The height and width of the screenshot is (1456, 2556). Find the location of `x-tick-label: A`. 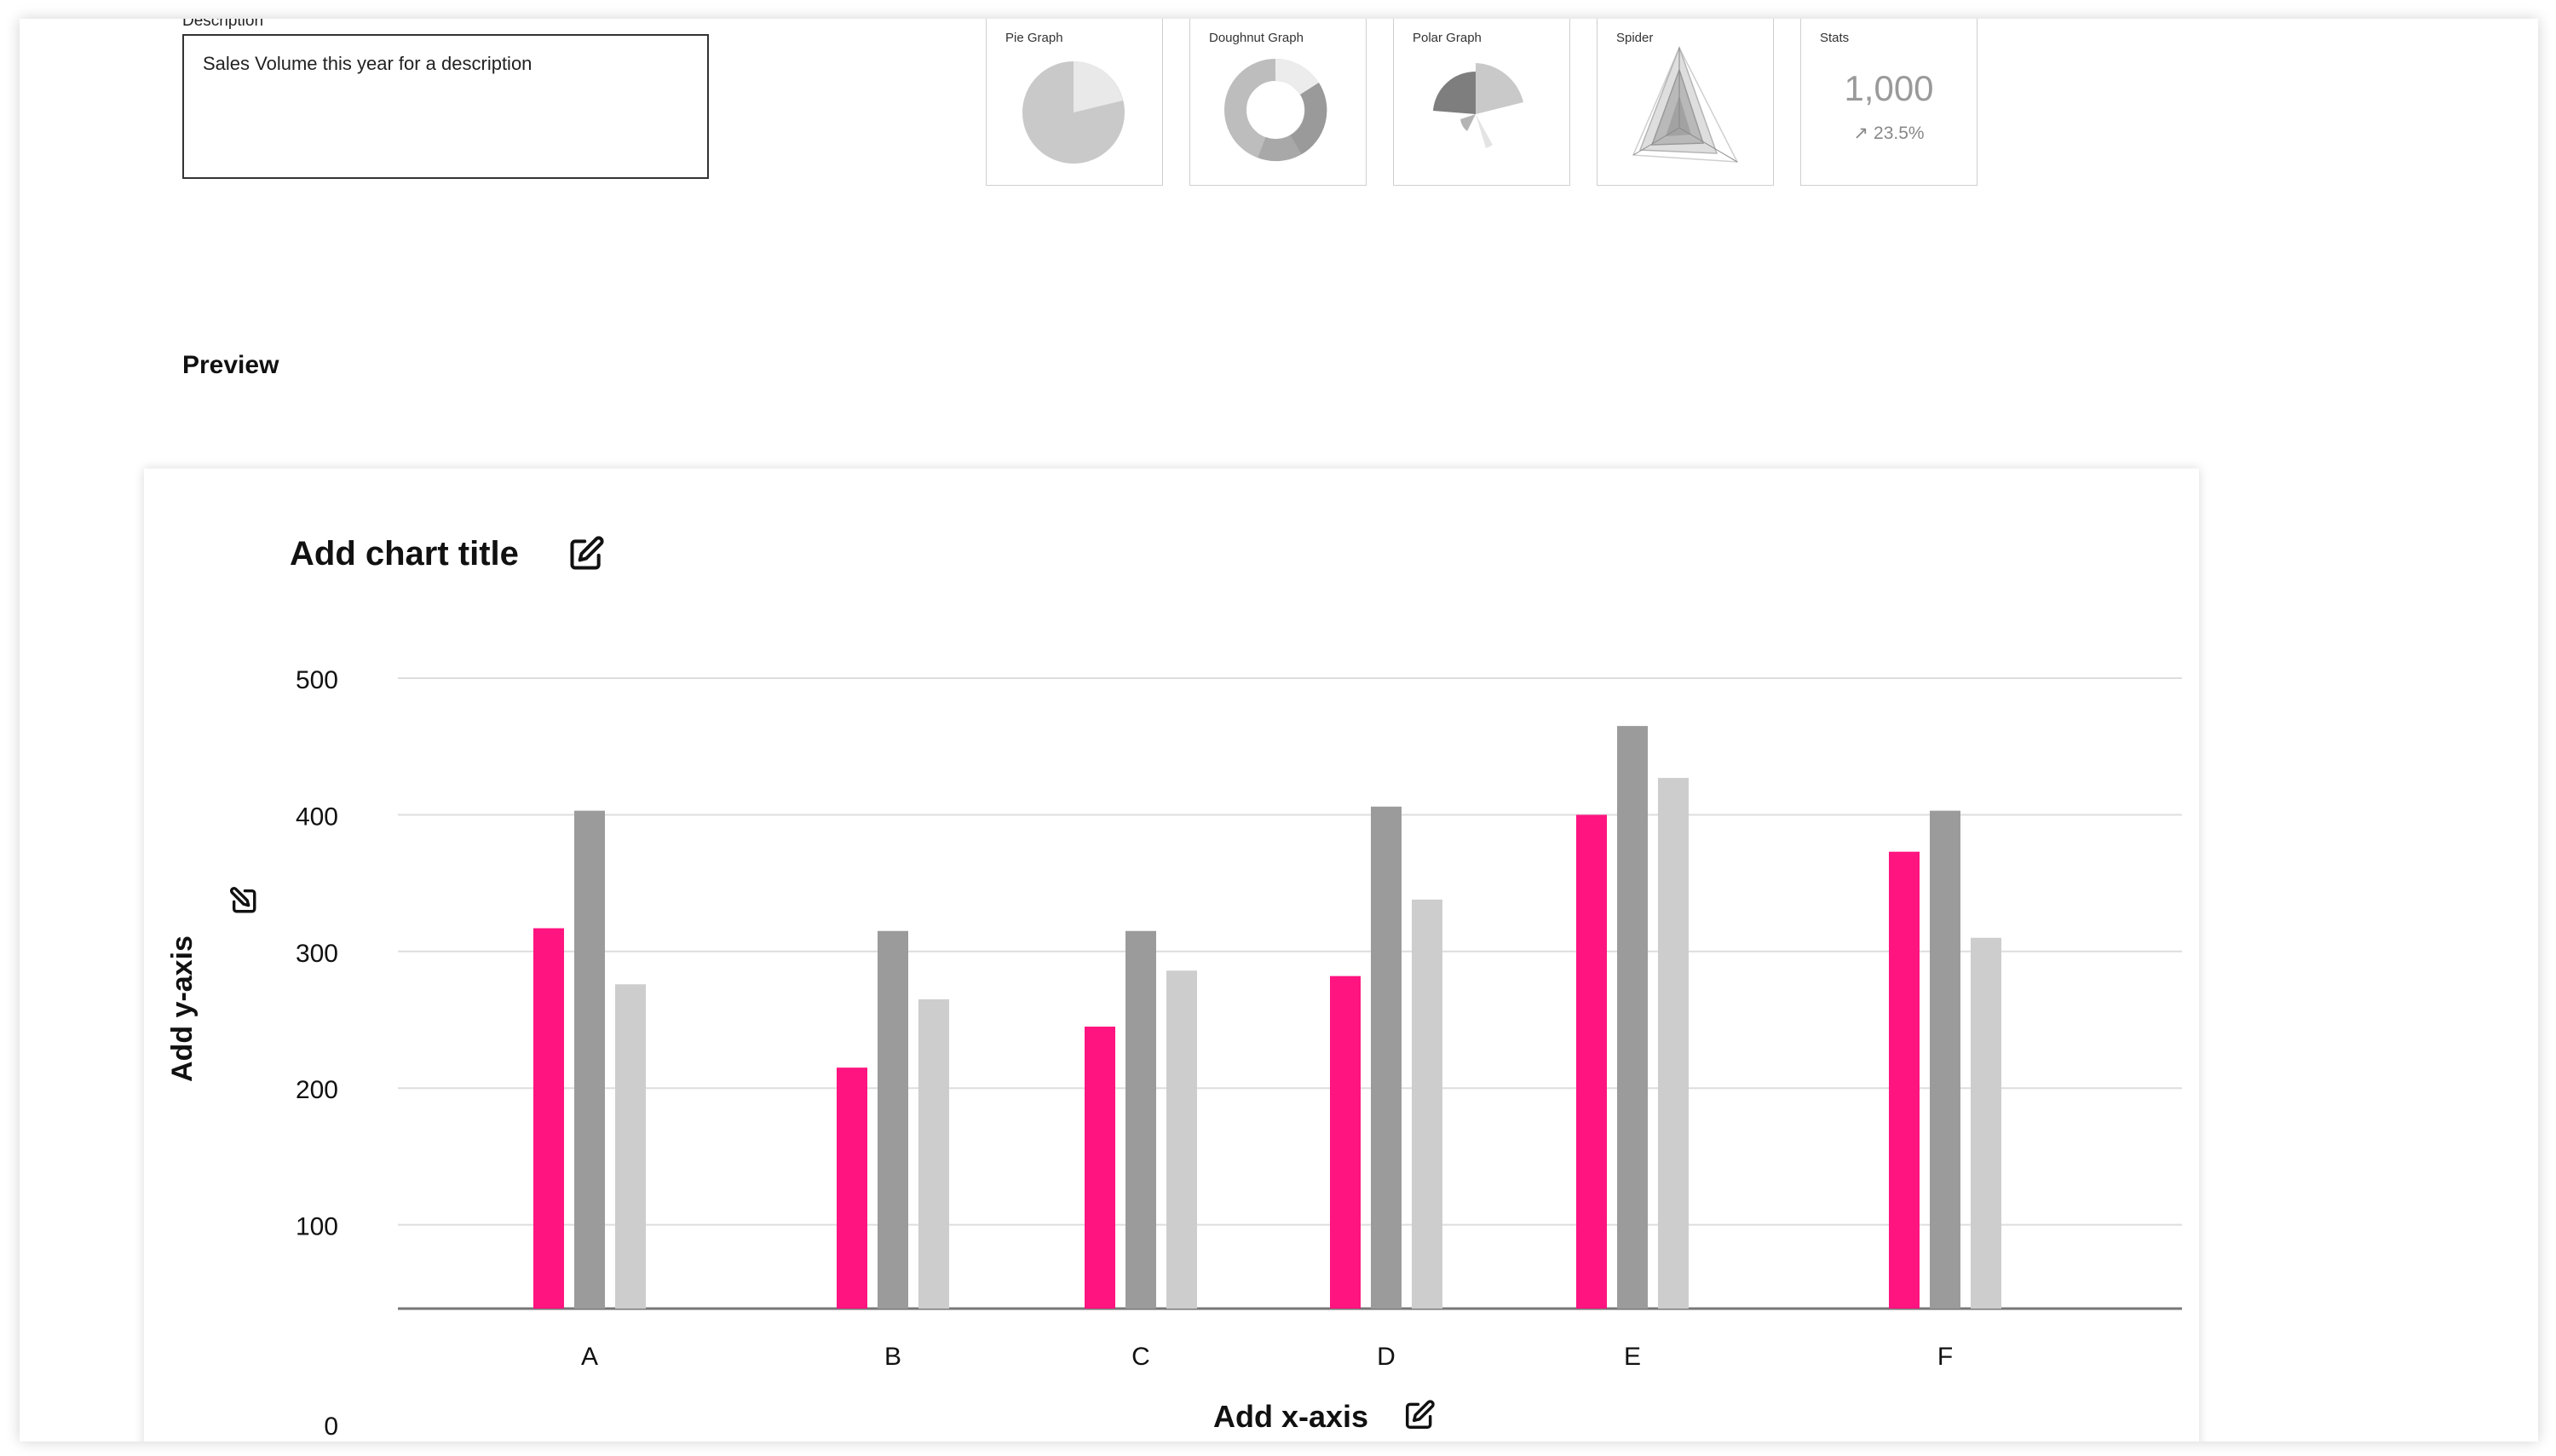

x-tick-label: A is located at coordinates (589, 1357).